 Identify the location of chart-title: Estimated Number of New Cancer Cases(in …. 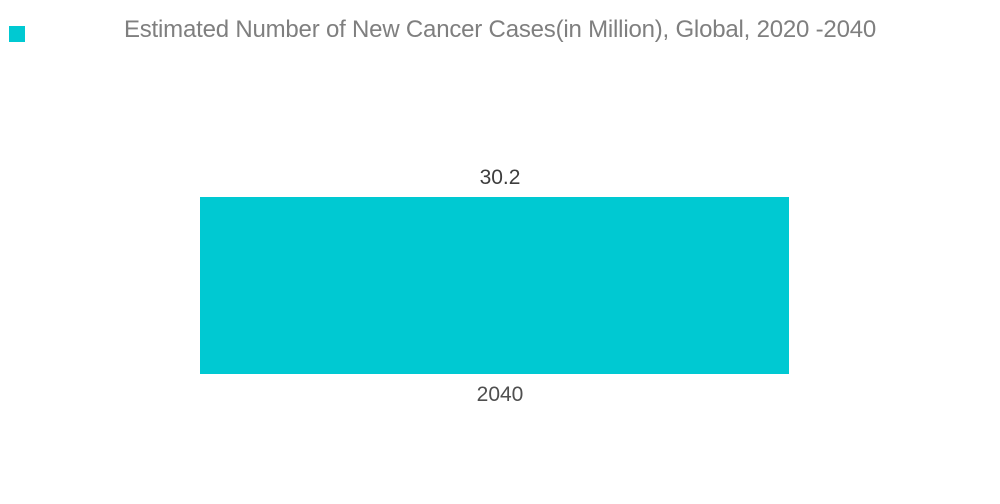
(500, 29).